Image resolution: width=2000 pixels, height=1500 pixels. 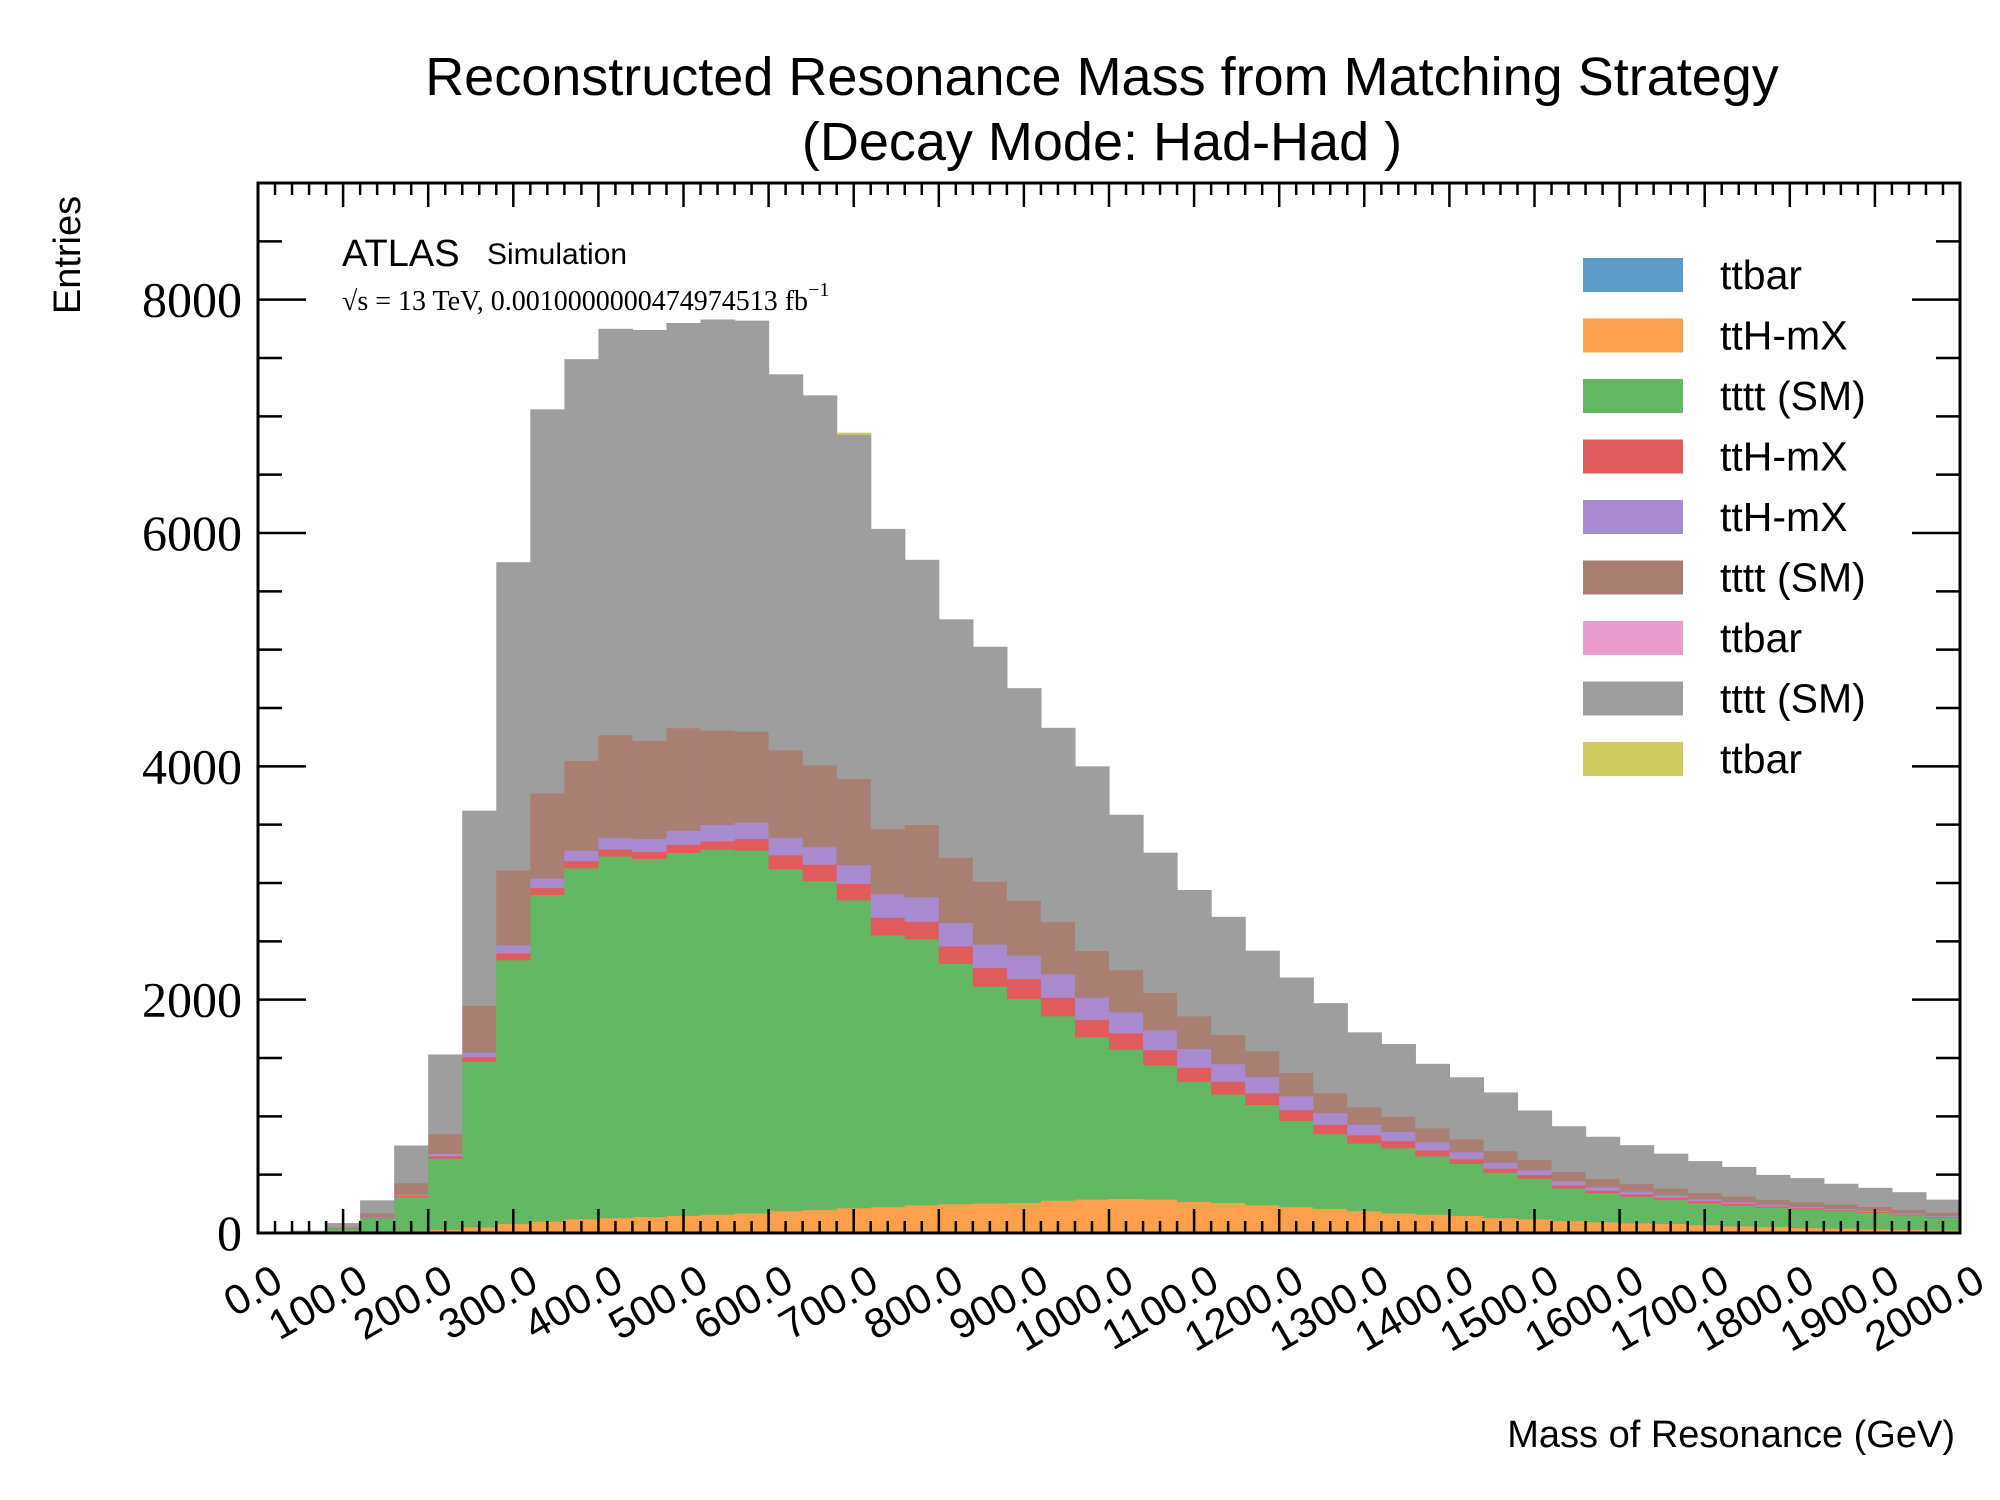 What do you see at coordinates (1773, 1187) in the screenshot?
I see `bar-series7-bin44` at bounding box center [1773, 1187].